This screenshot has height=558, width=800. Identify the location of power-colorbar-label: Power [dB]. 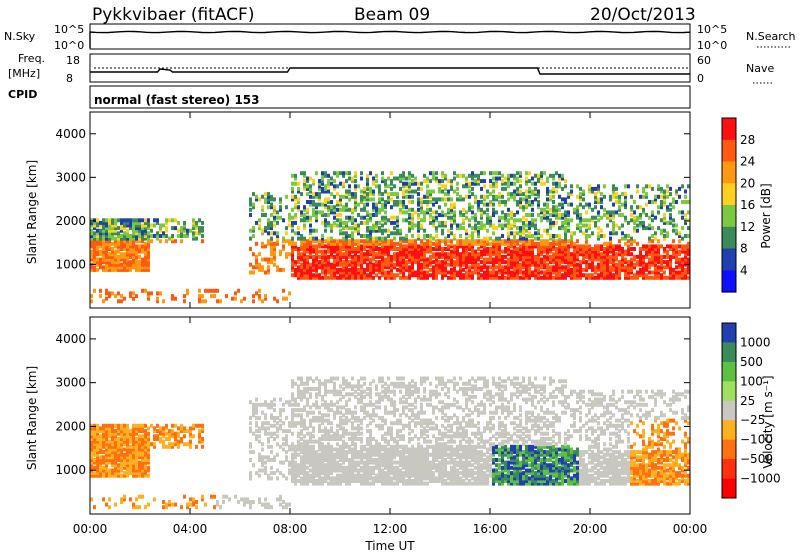
(766, 215).